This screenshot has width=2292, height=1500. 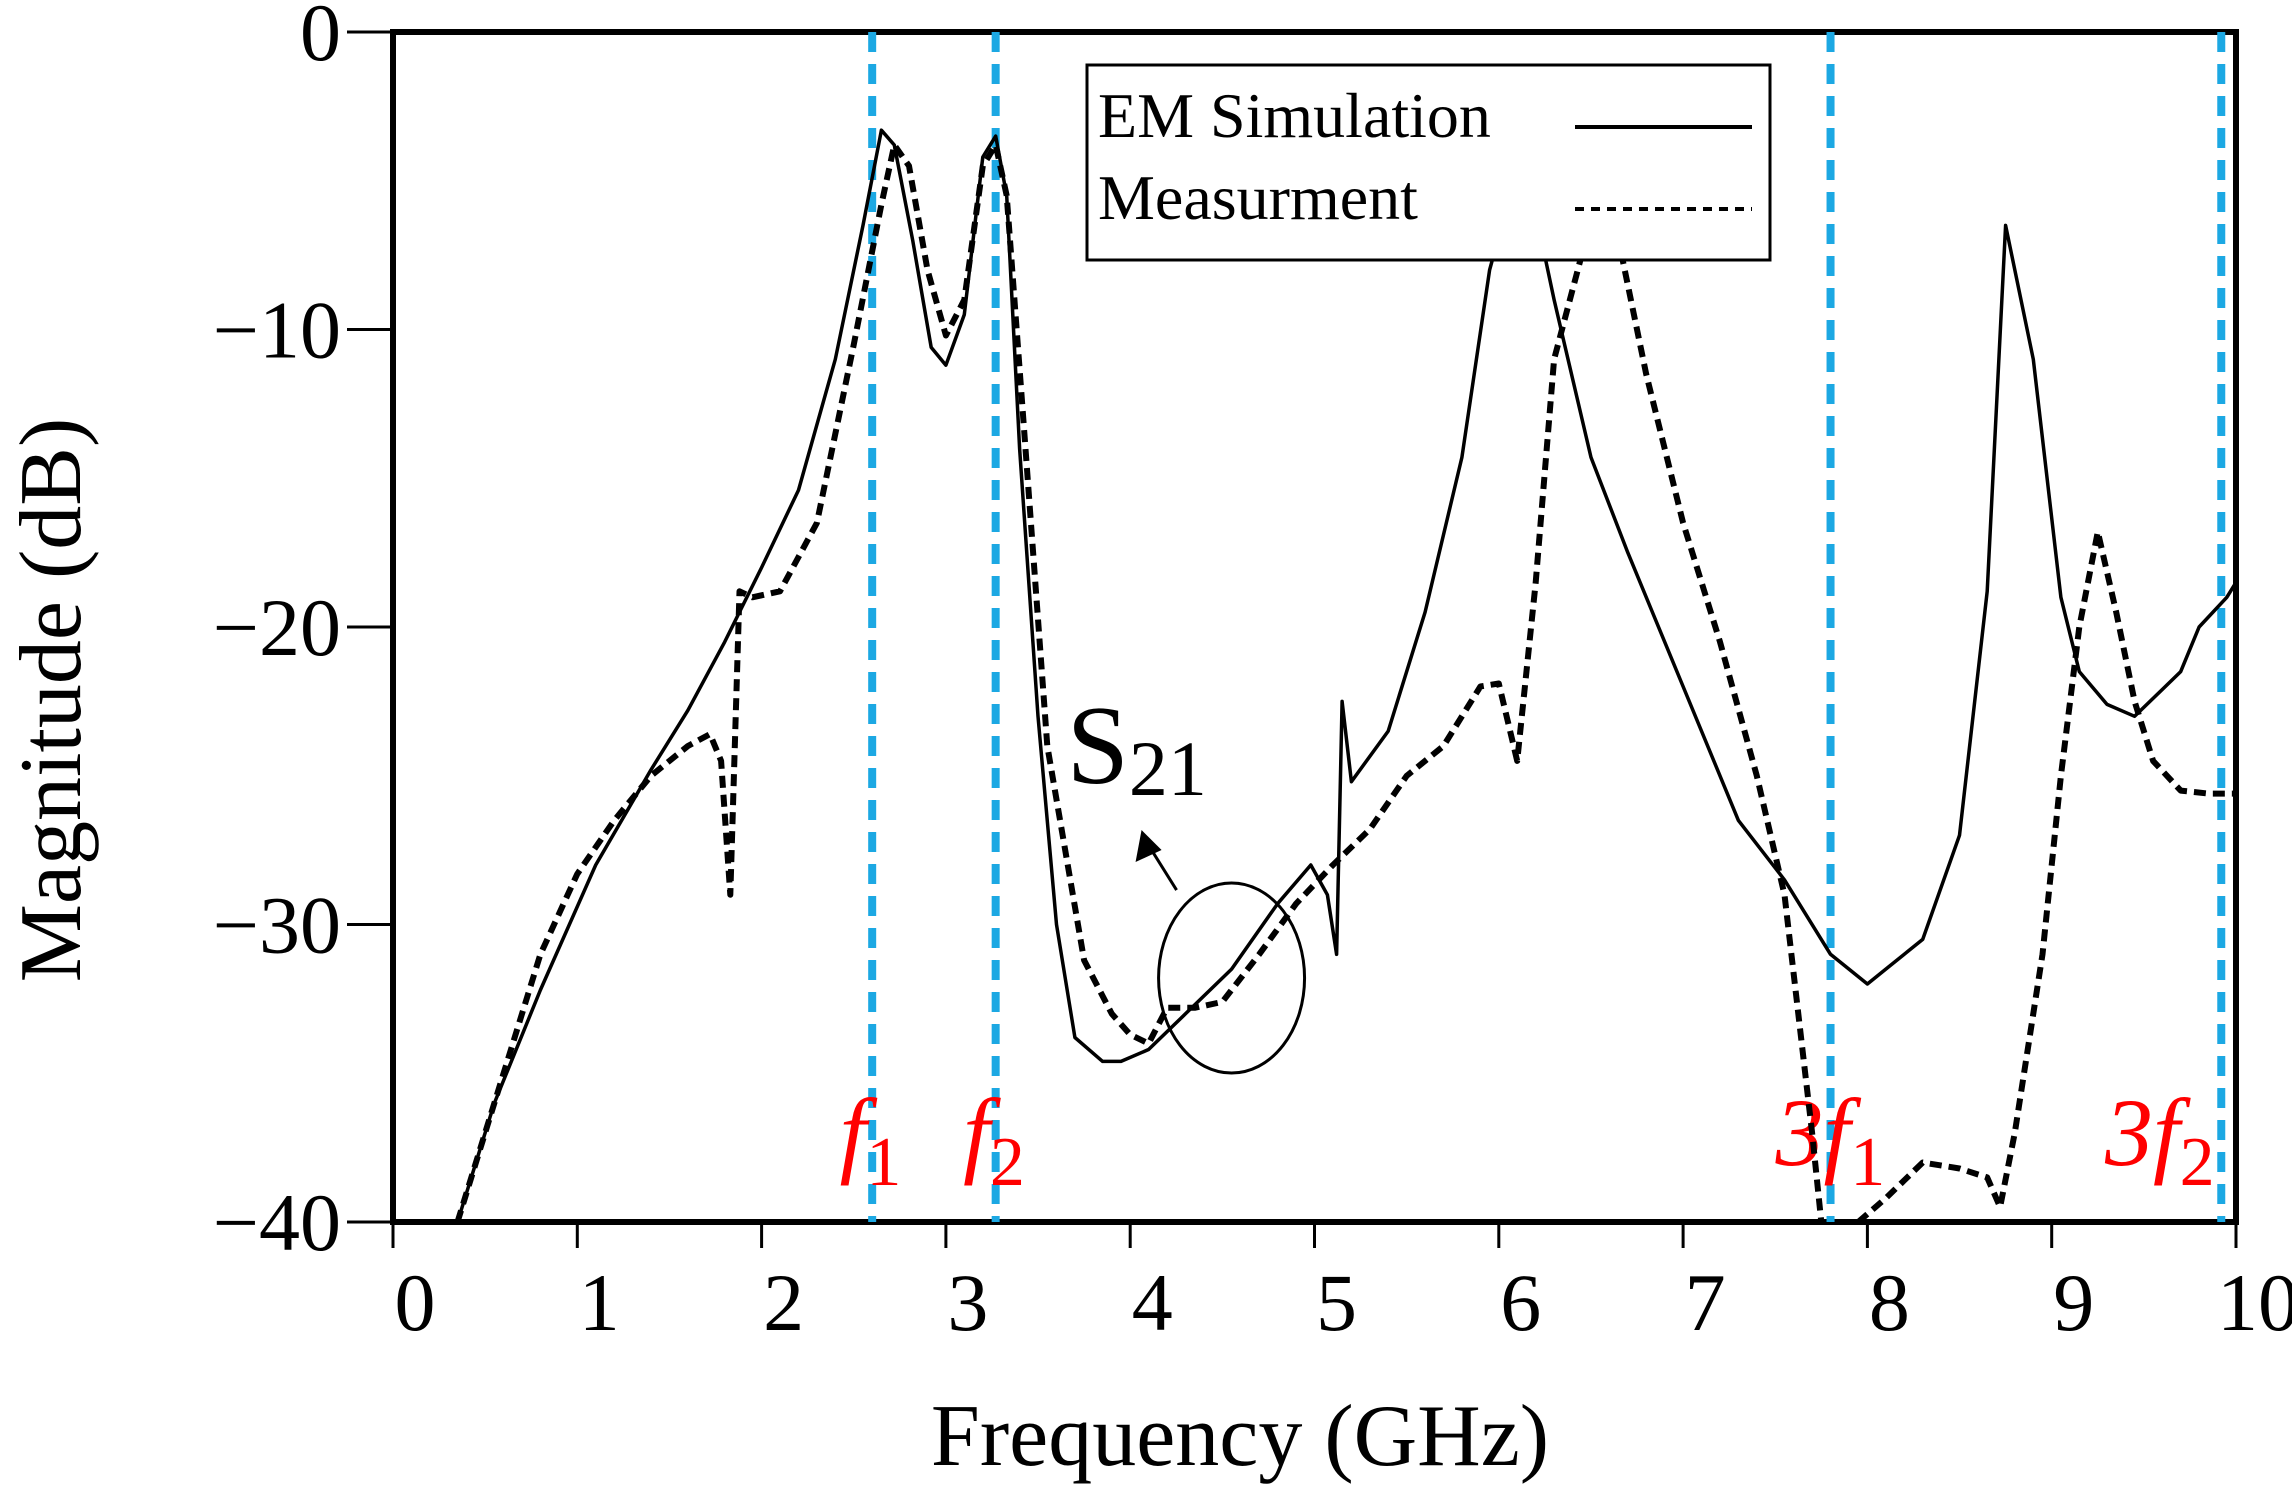 What do you see at coordinates (1258, 197) in the screenshot?
I see `legend-label-measurment: Measurment` at bounding box center [1258, 197].